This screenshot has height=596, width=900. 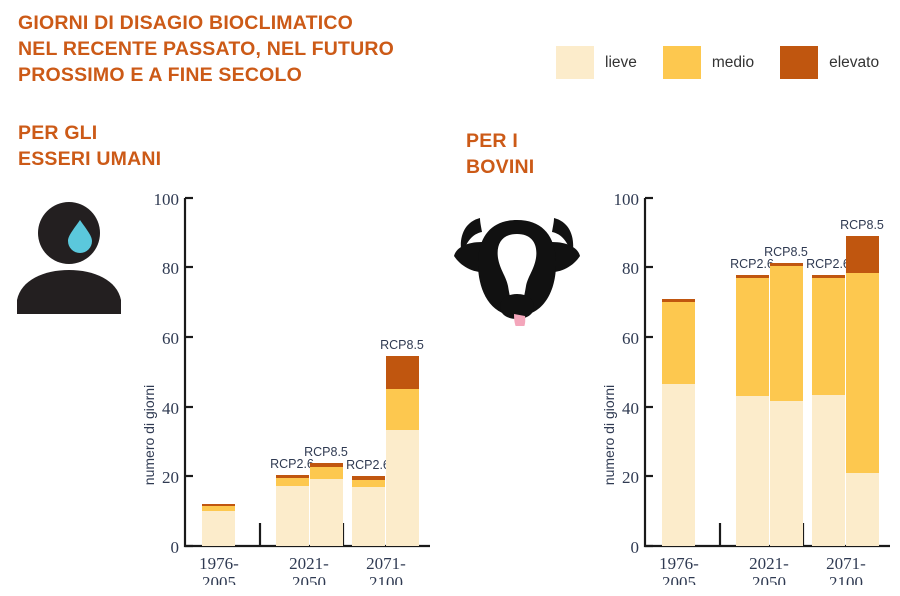 What do you see at coordinates (575, 62) in the screenshot?
I see `legend-swatch-lieve` at bounding box center [575, 62].